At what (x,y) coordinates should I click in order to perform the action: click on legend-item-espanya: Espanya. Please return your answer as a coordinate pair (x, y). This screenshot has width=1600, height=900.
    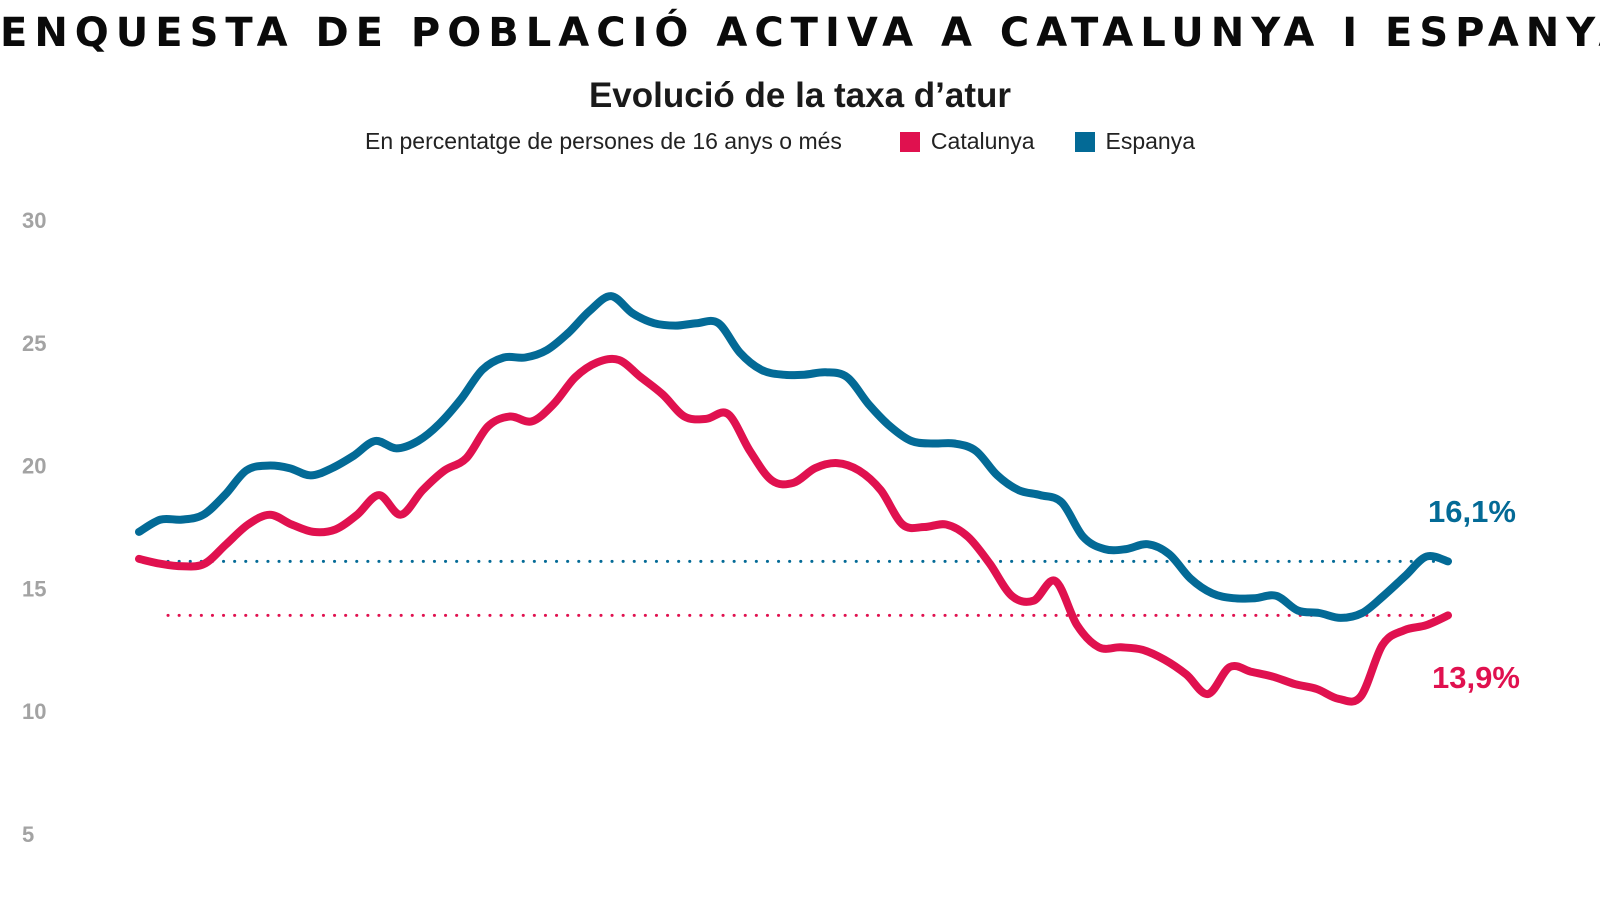
    Looking at the image, I should click on (1135, 141).